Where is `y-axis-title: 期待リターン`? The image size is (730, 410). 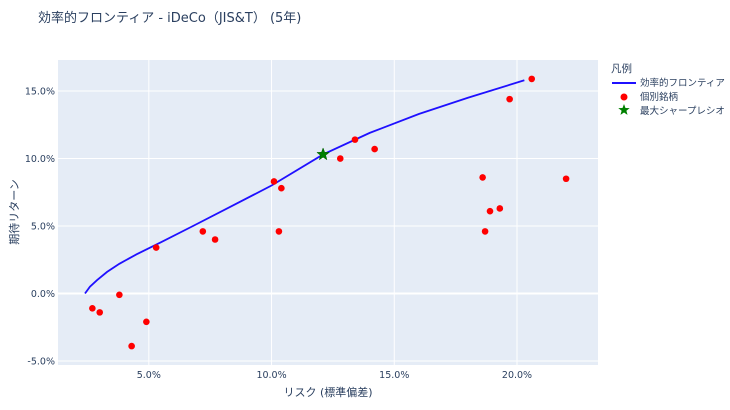 y-axis-title: 期待リターン is located at coordinates (14, 211).